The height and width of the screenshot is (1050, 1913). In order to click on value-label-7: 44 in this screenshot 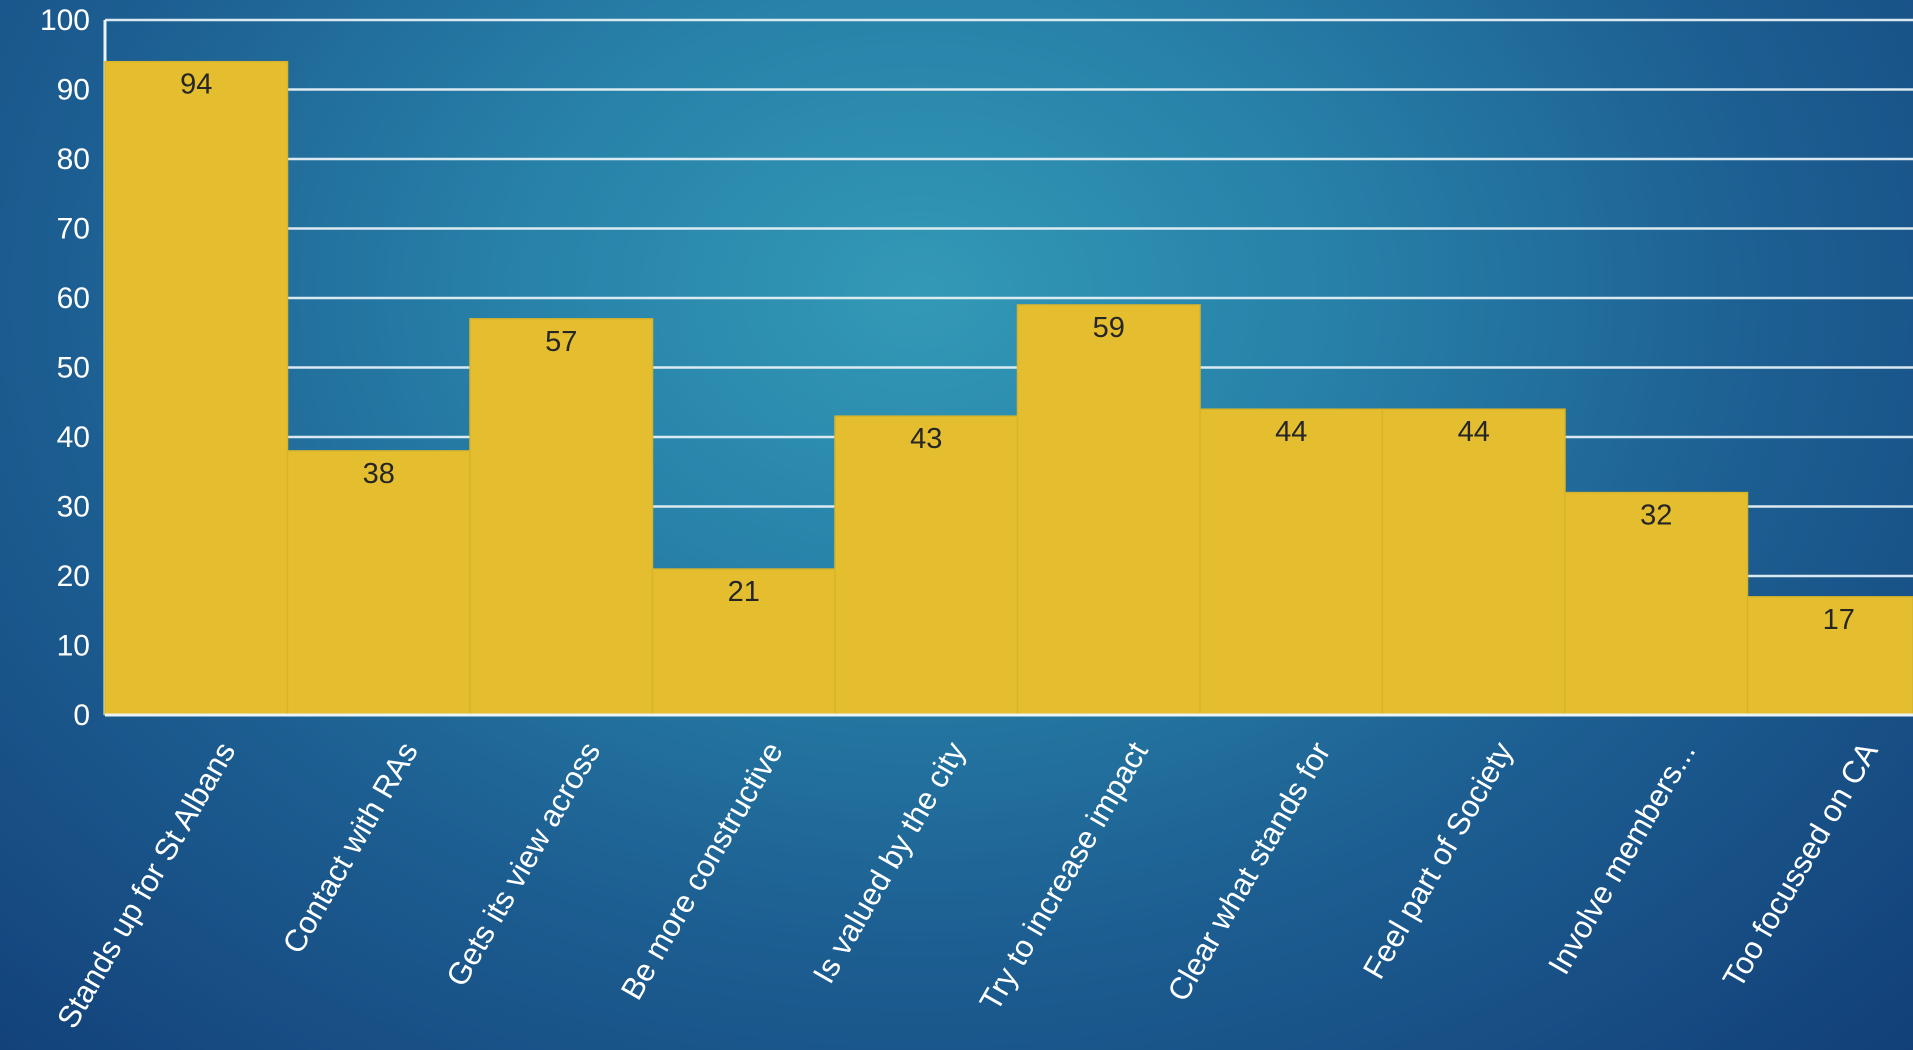, I will do `click(1291, 432)`.